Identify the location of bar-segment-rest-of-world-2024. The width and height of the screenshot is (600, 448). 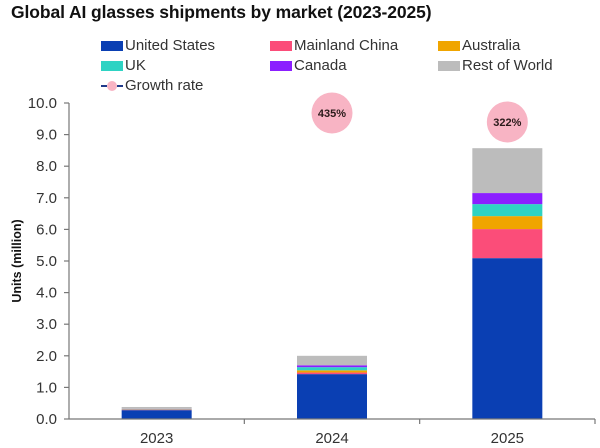
(332, 360).